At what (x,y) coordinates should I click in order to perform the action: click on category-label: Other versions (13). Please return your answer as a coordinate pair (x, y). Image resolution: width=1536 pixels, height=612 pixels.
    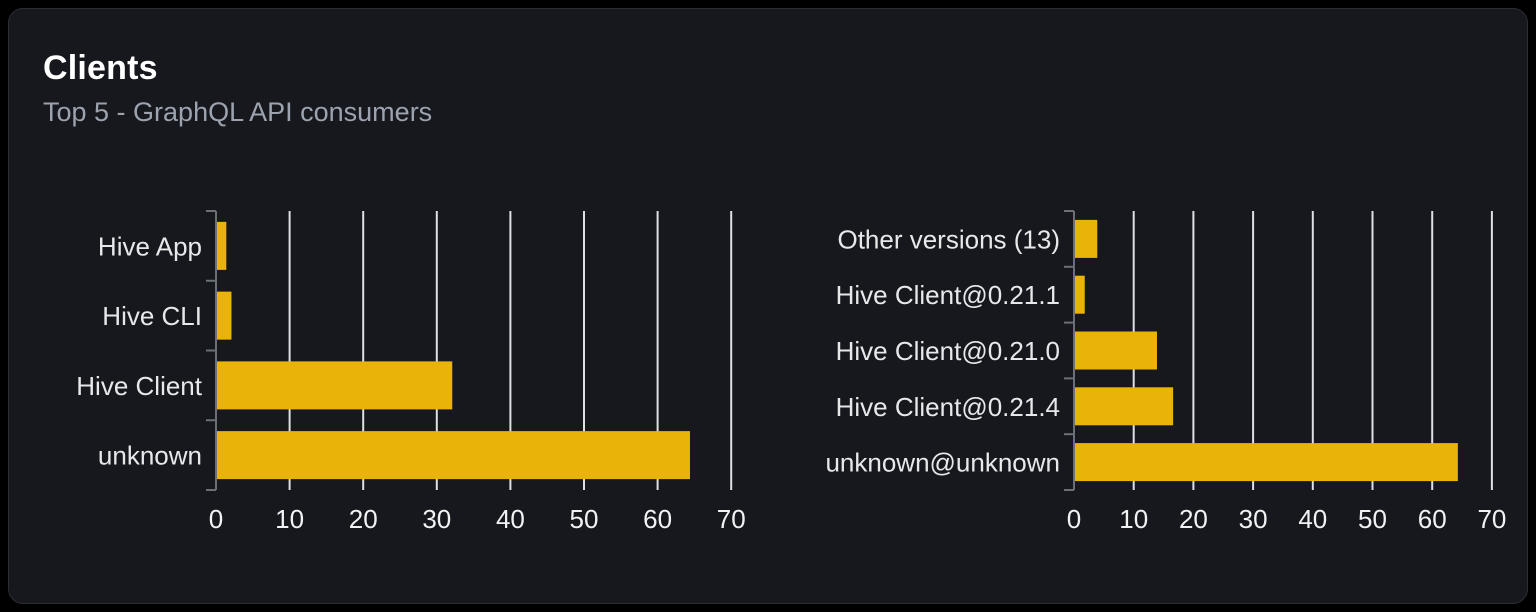
    Looking at the image, I should click on (948, 239).